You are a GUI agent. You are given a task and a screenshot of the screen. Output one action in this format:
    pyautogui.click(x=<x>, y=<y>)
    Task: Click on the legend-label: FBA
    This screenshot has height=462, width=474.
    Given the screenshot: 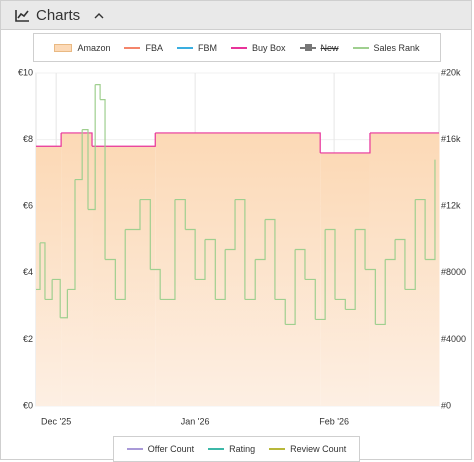 What is the action you would take?
    pyautogui.click(x=154, y=47)
    